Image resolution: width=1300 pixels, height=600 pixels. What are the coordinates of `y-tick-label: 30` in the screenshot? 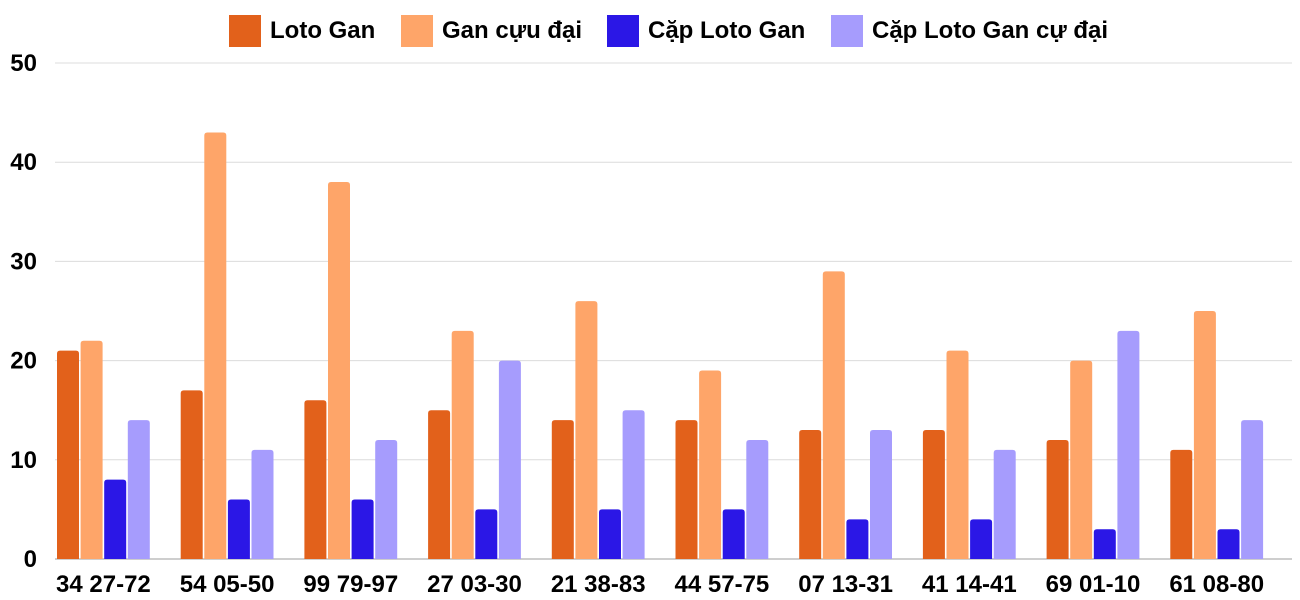 It's located at (23, 261).